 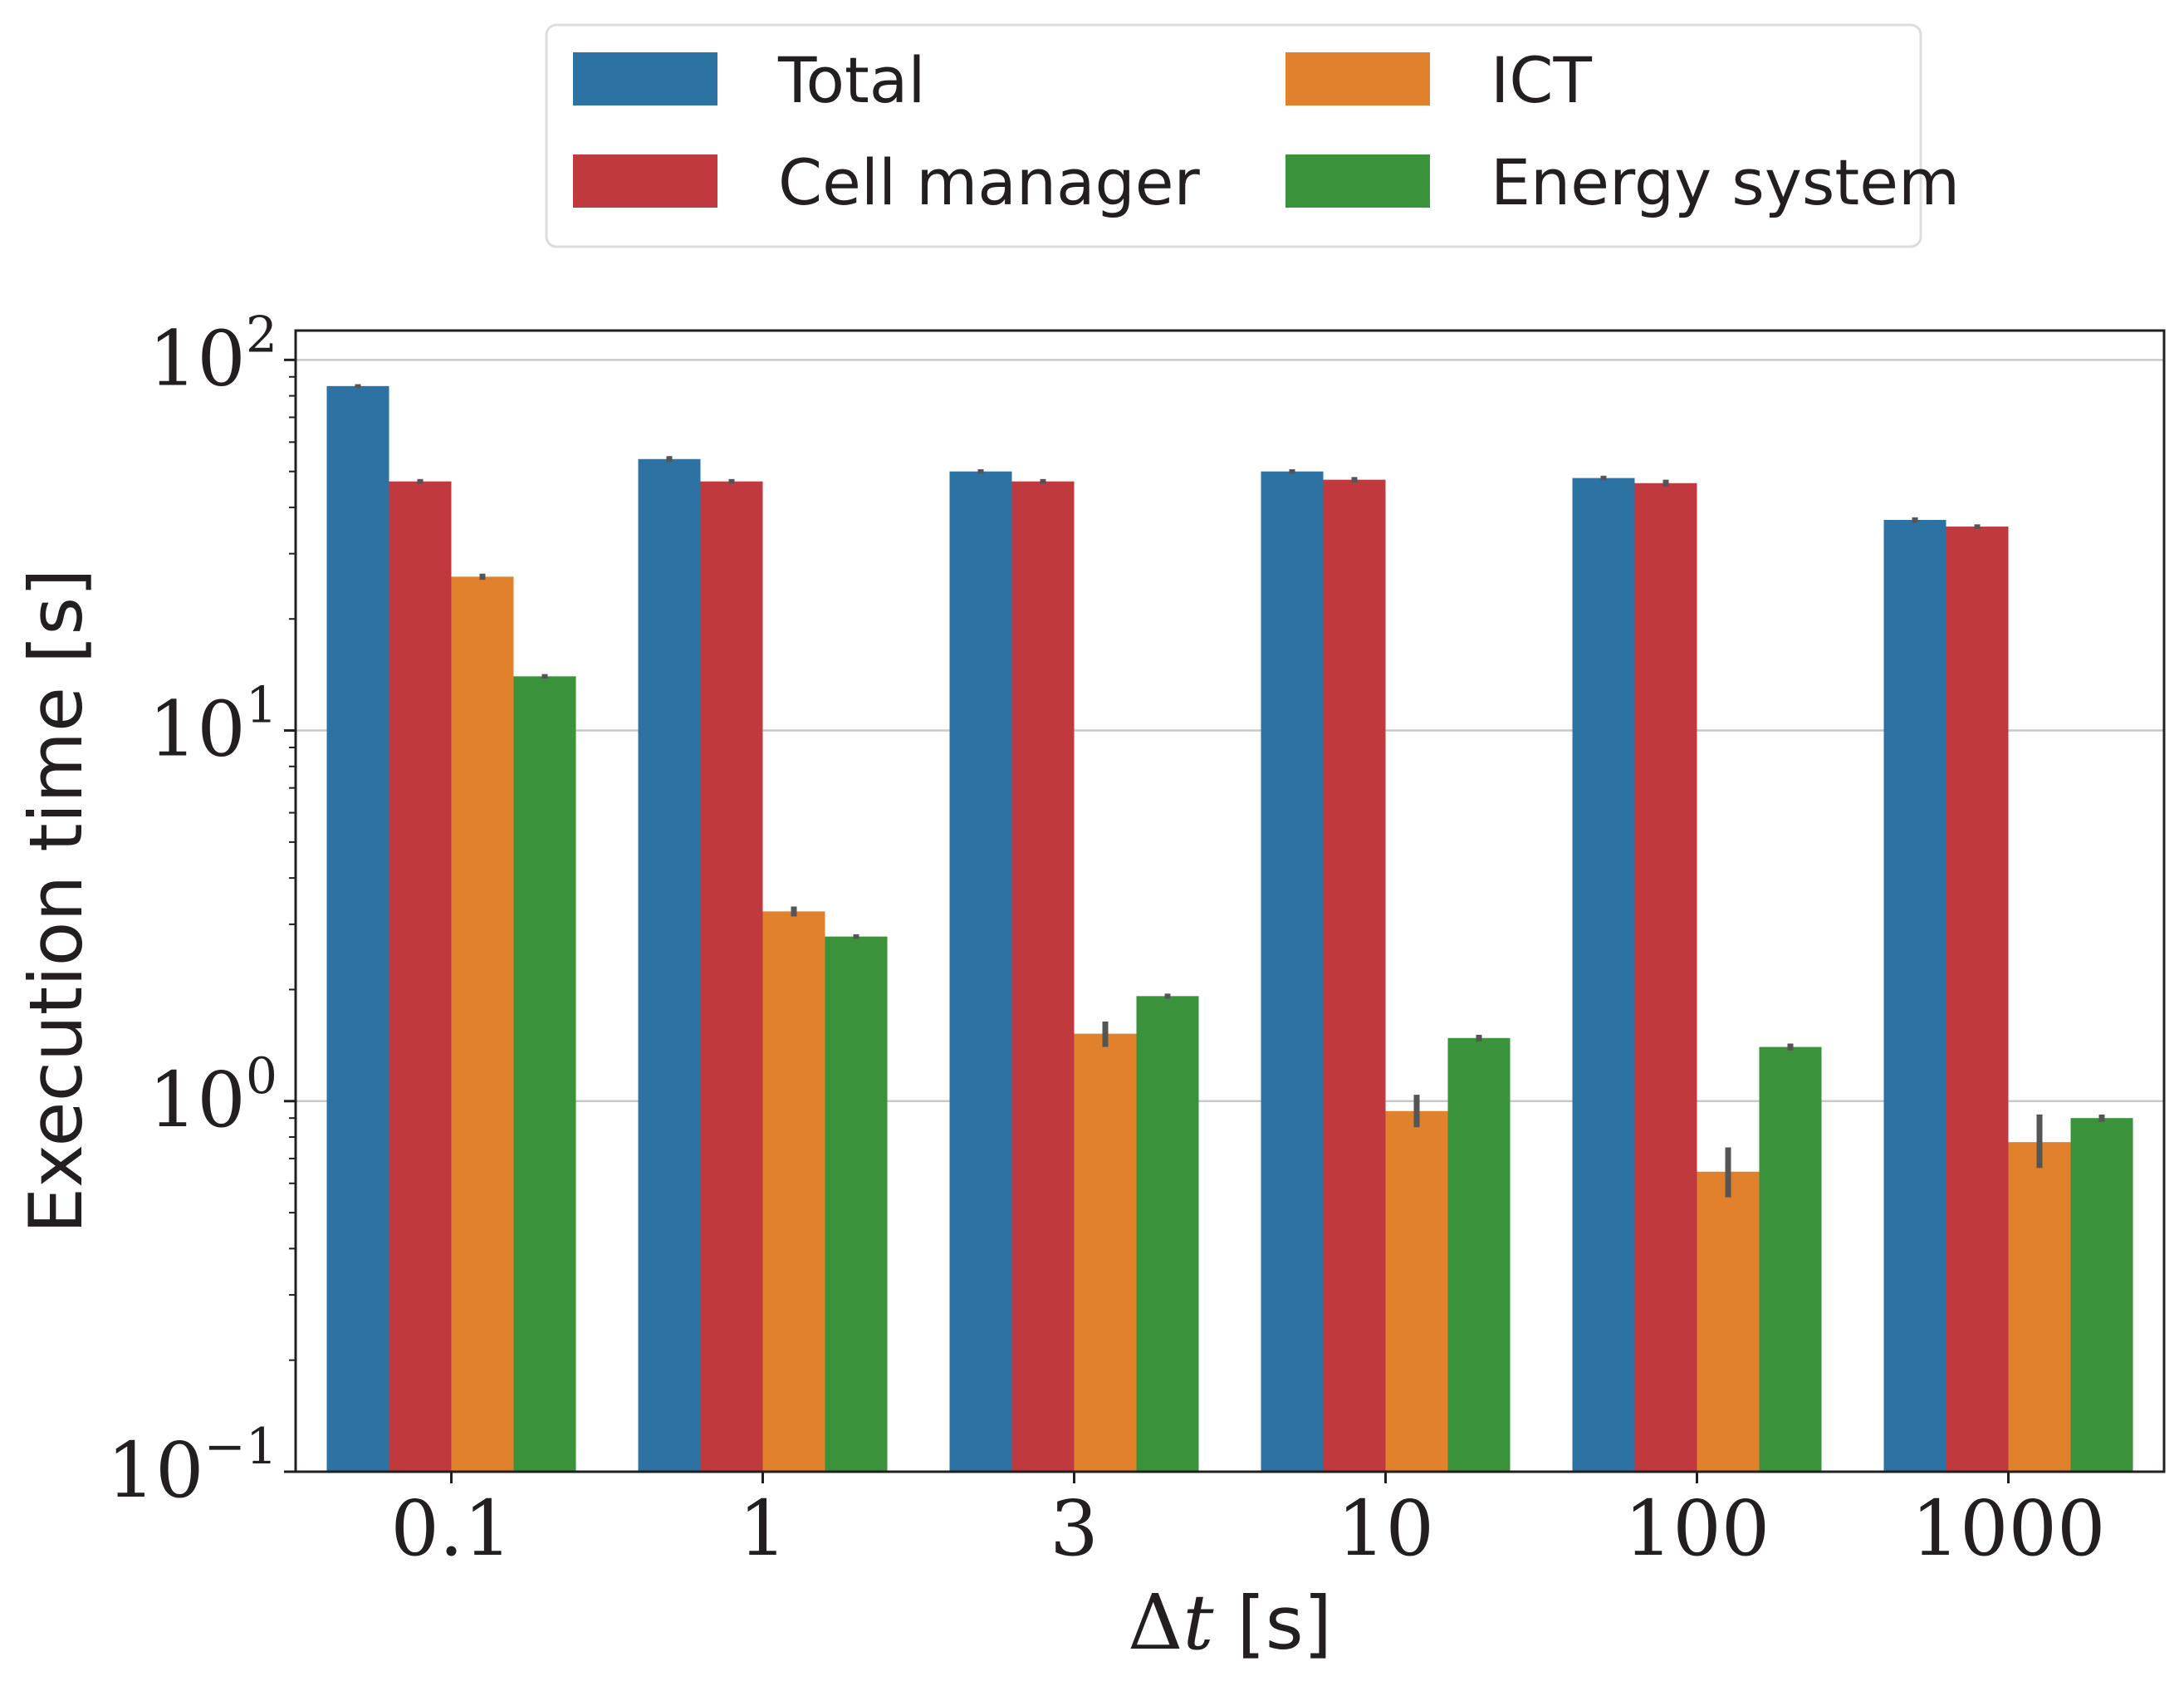 I want to click on legend-swatch-total, so click(x=645, y=78).